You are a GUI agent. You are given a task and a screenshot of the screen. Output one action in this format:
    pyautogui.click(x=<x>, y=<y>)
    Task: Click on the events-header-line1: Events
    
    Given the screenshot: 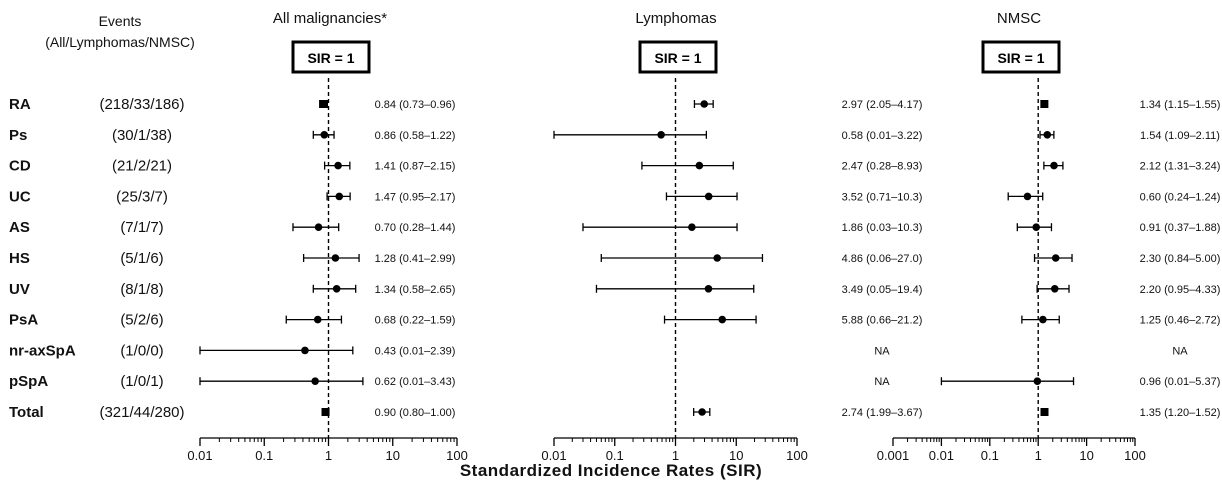 What is the action you would take?
    pyautogui.click(x=120, y=21)
    